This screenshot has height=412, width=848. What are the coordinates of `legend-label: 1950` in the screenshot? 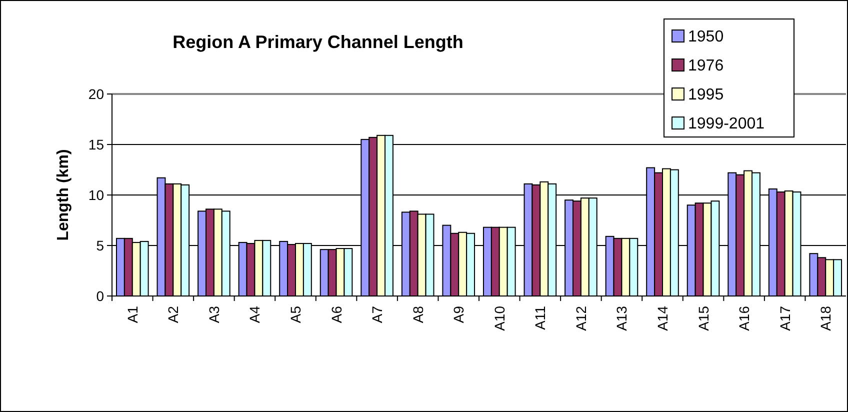 It's located at (706, 37).